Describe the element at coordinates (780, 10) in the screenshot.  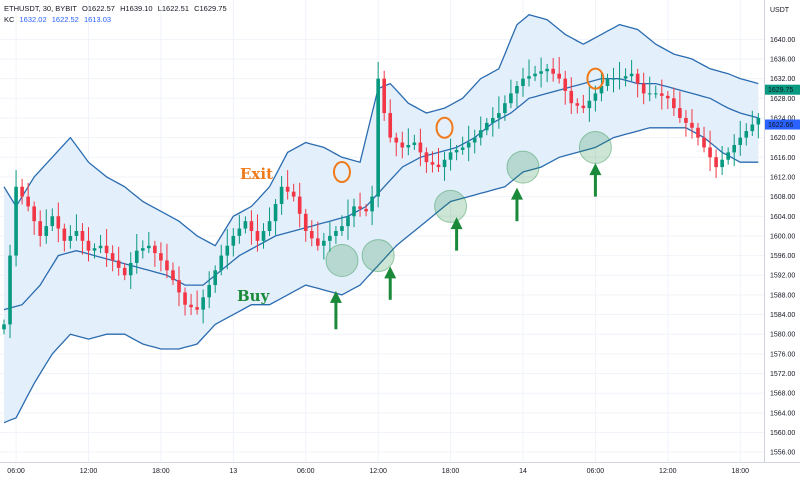
I see `currency-label: USDT` at that location.